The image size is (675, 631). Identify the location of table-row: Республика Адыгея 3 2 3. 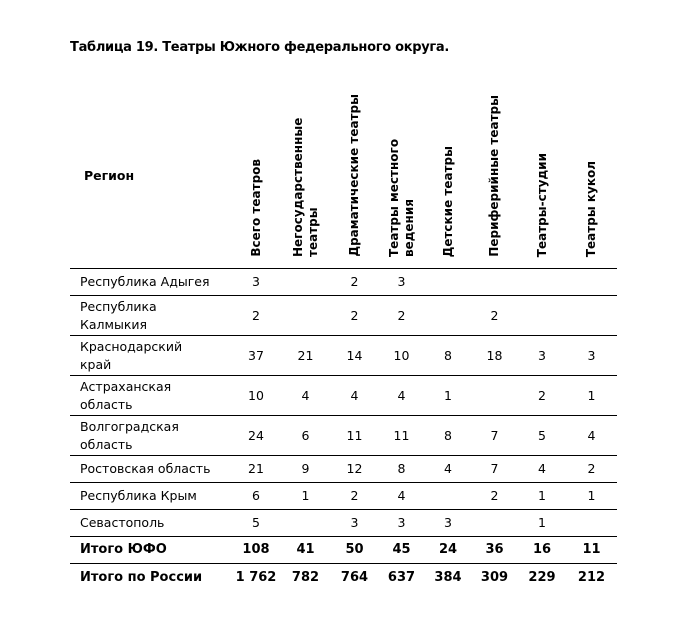
(343, 282).